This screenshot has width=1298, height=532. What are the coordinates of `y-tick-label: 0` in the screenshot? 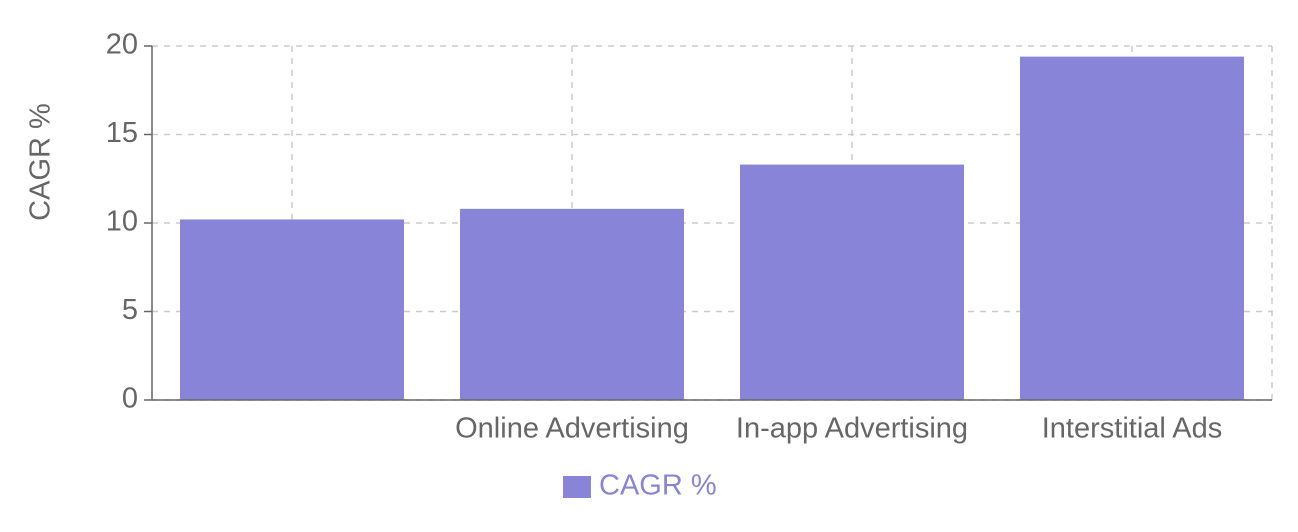 It's located at (130, 399).